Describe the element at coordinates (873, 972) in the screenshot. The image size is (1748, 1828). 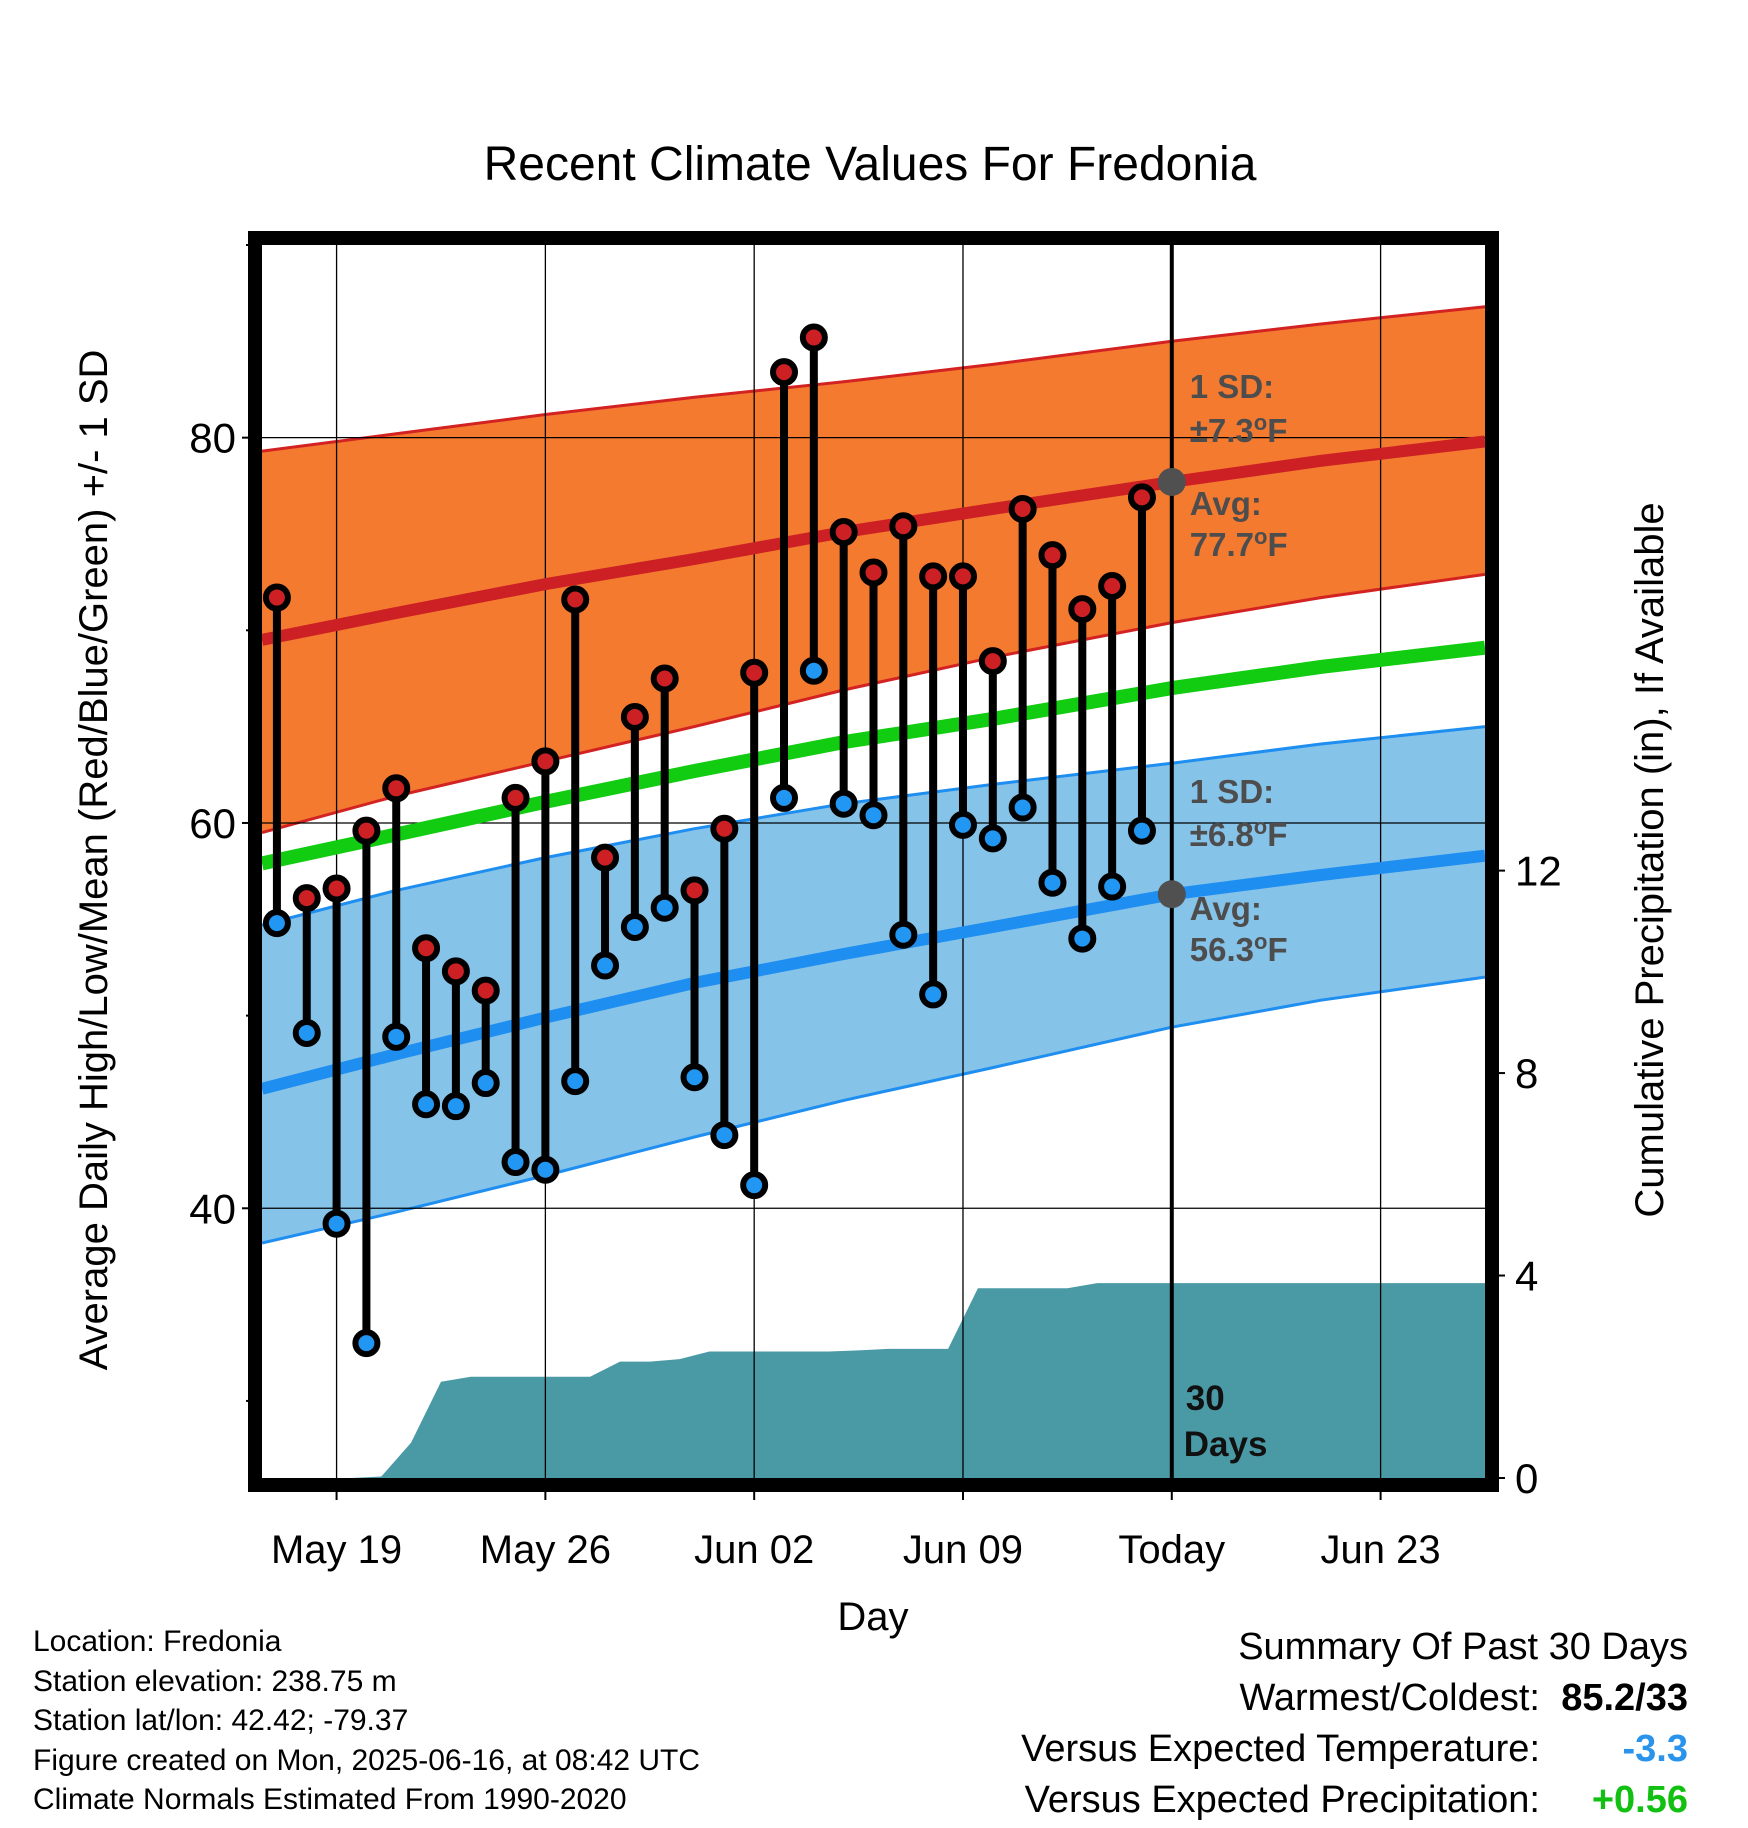
I see `normal-low-mean-line` at that location.